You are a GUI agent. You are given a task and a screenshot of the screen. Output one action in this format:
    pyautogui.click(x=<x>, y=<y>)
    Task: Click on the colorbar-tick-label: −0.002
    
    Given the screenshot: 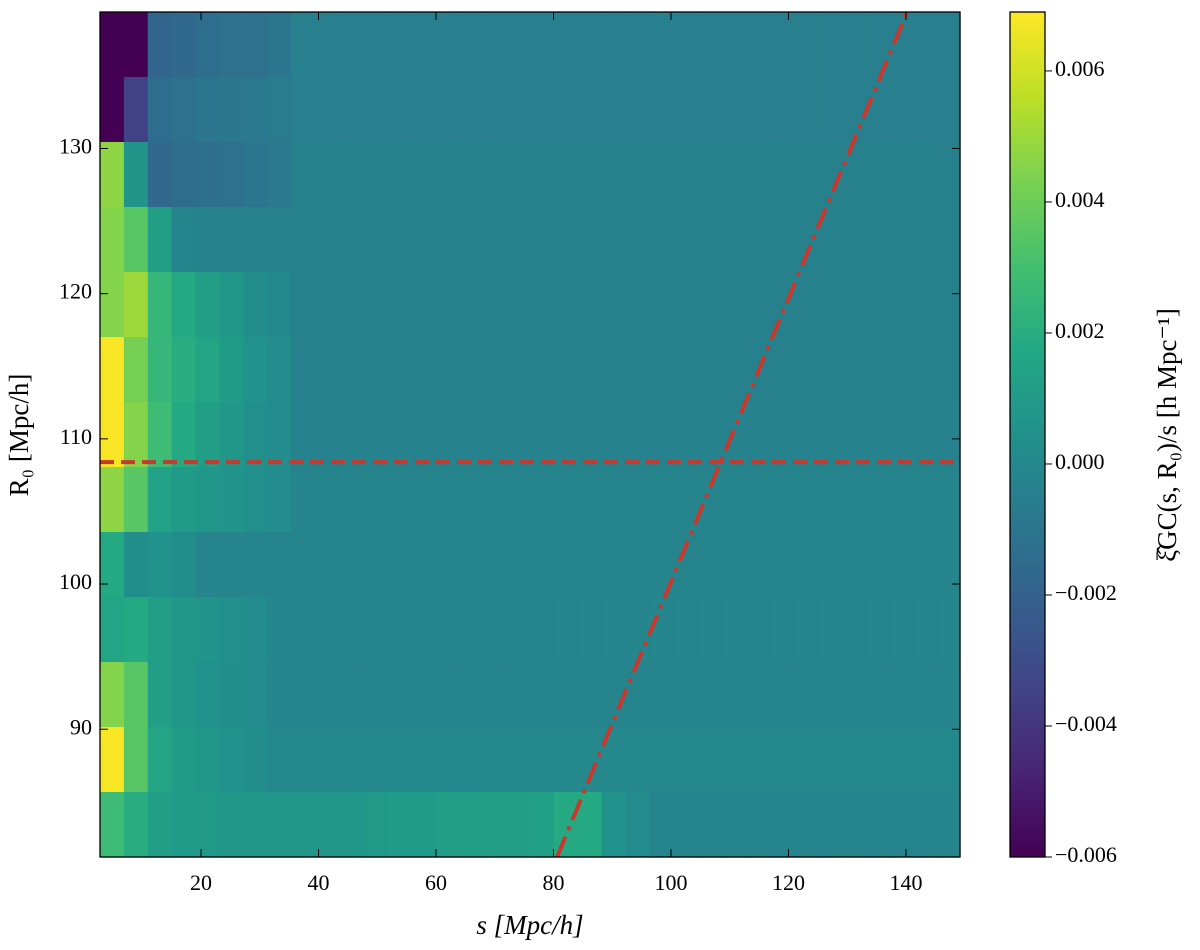 What is the action you would take?
    pyautogui.click(x=1086, y=592)
    